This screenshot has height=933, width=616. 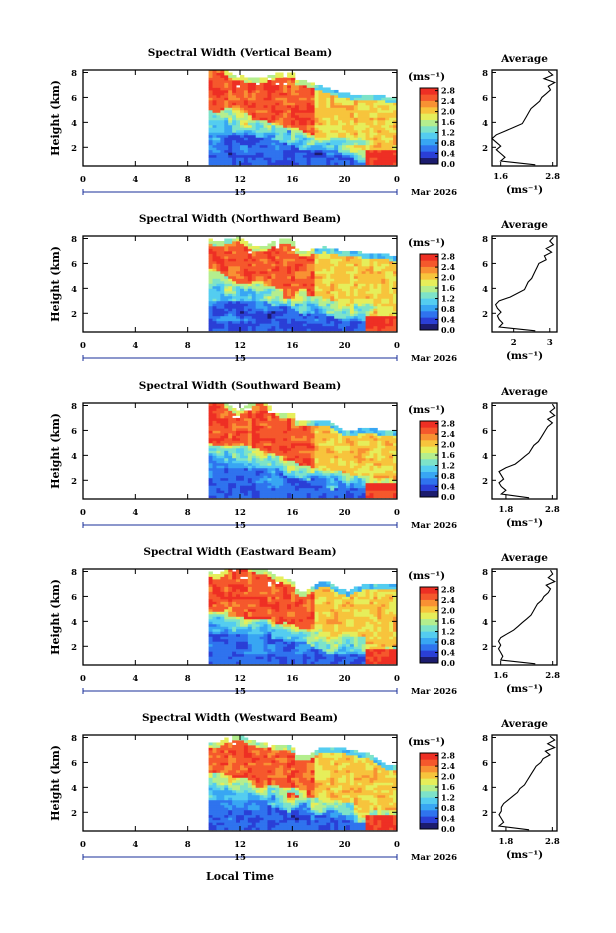 What do you see at coordinates (448, 112) in the screenshot?
I see `colorbar-tick-label: 2.0` at bounding box center [448, 112].